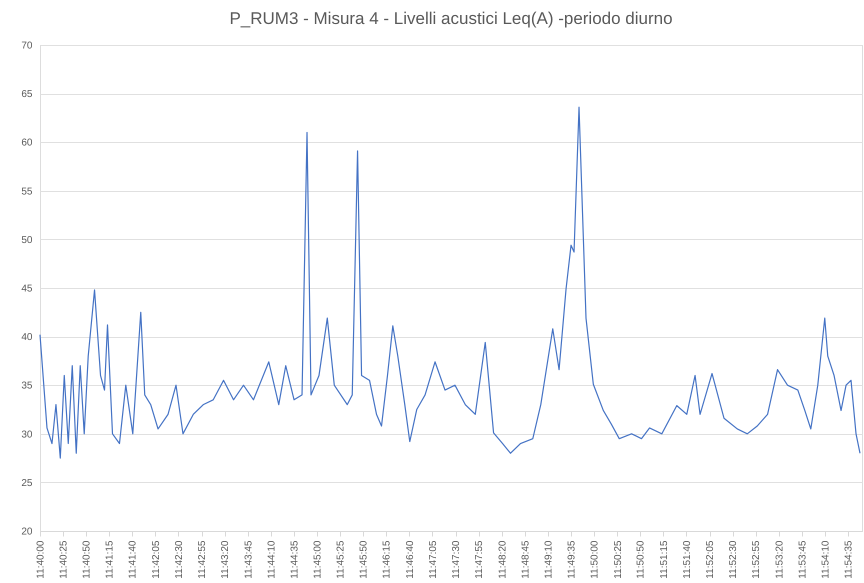  I want to click on x-tick-label: 11:47:30, so click(456, 559).